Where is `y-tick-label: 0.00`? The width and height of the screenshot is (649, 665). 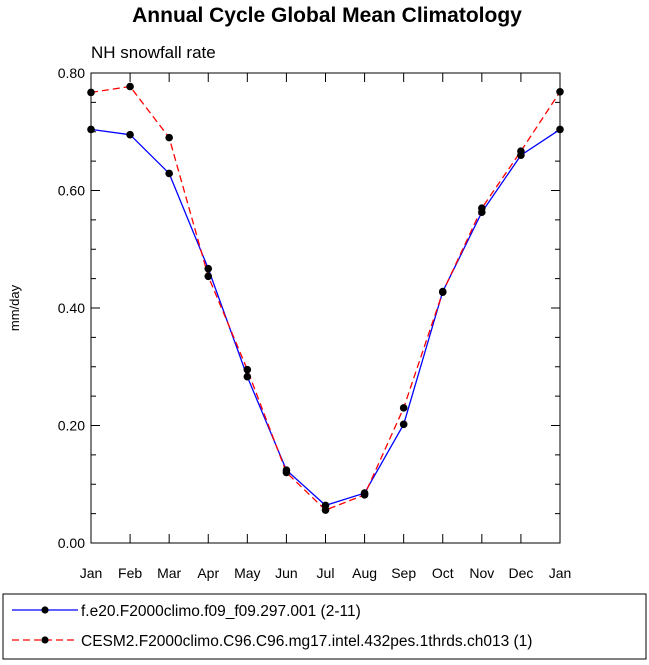
y-tick-label: 0.00 is located at coordinates (71, 543).